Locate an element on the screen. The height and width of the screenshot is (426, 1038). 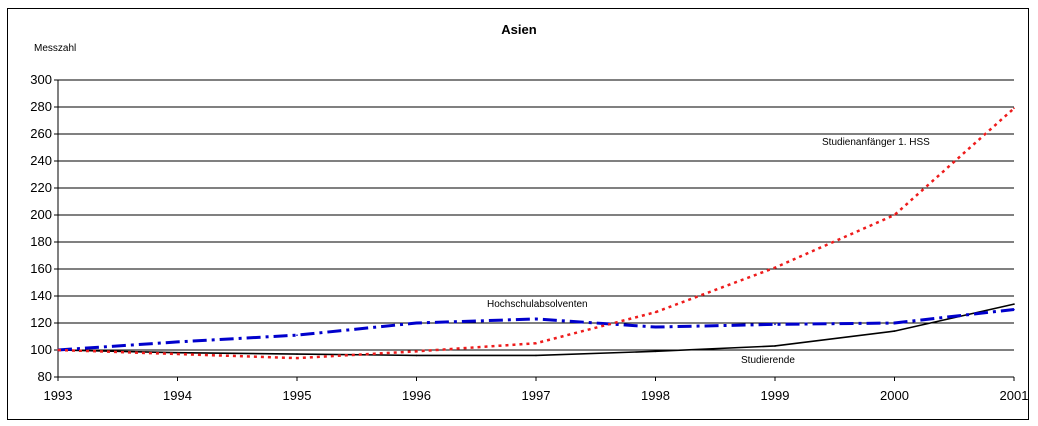
series-0-point-2000 is located at coordinates (894, 331).